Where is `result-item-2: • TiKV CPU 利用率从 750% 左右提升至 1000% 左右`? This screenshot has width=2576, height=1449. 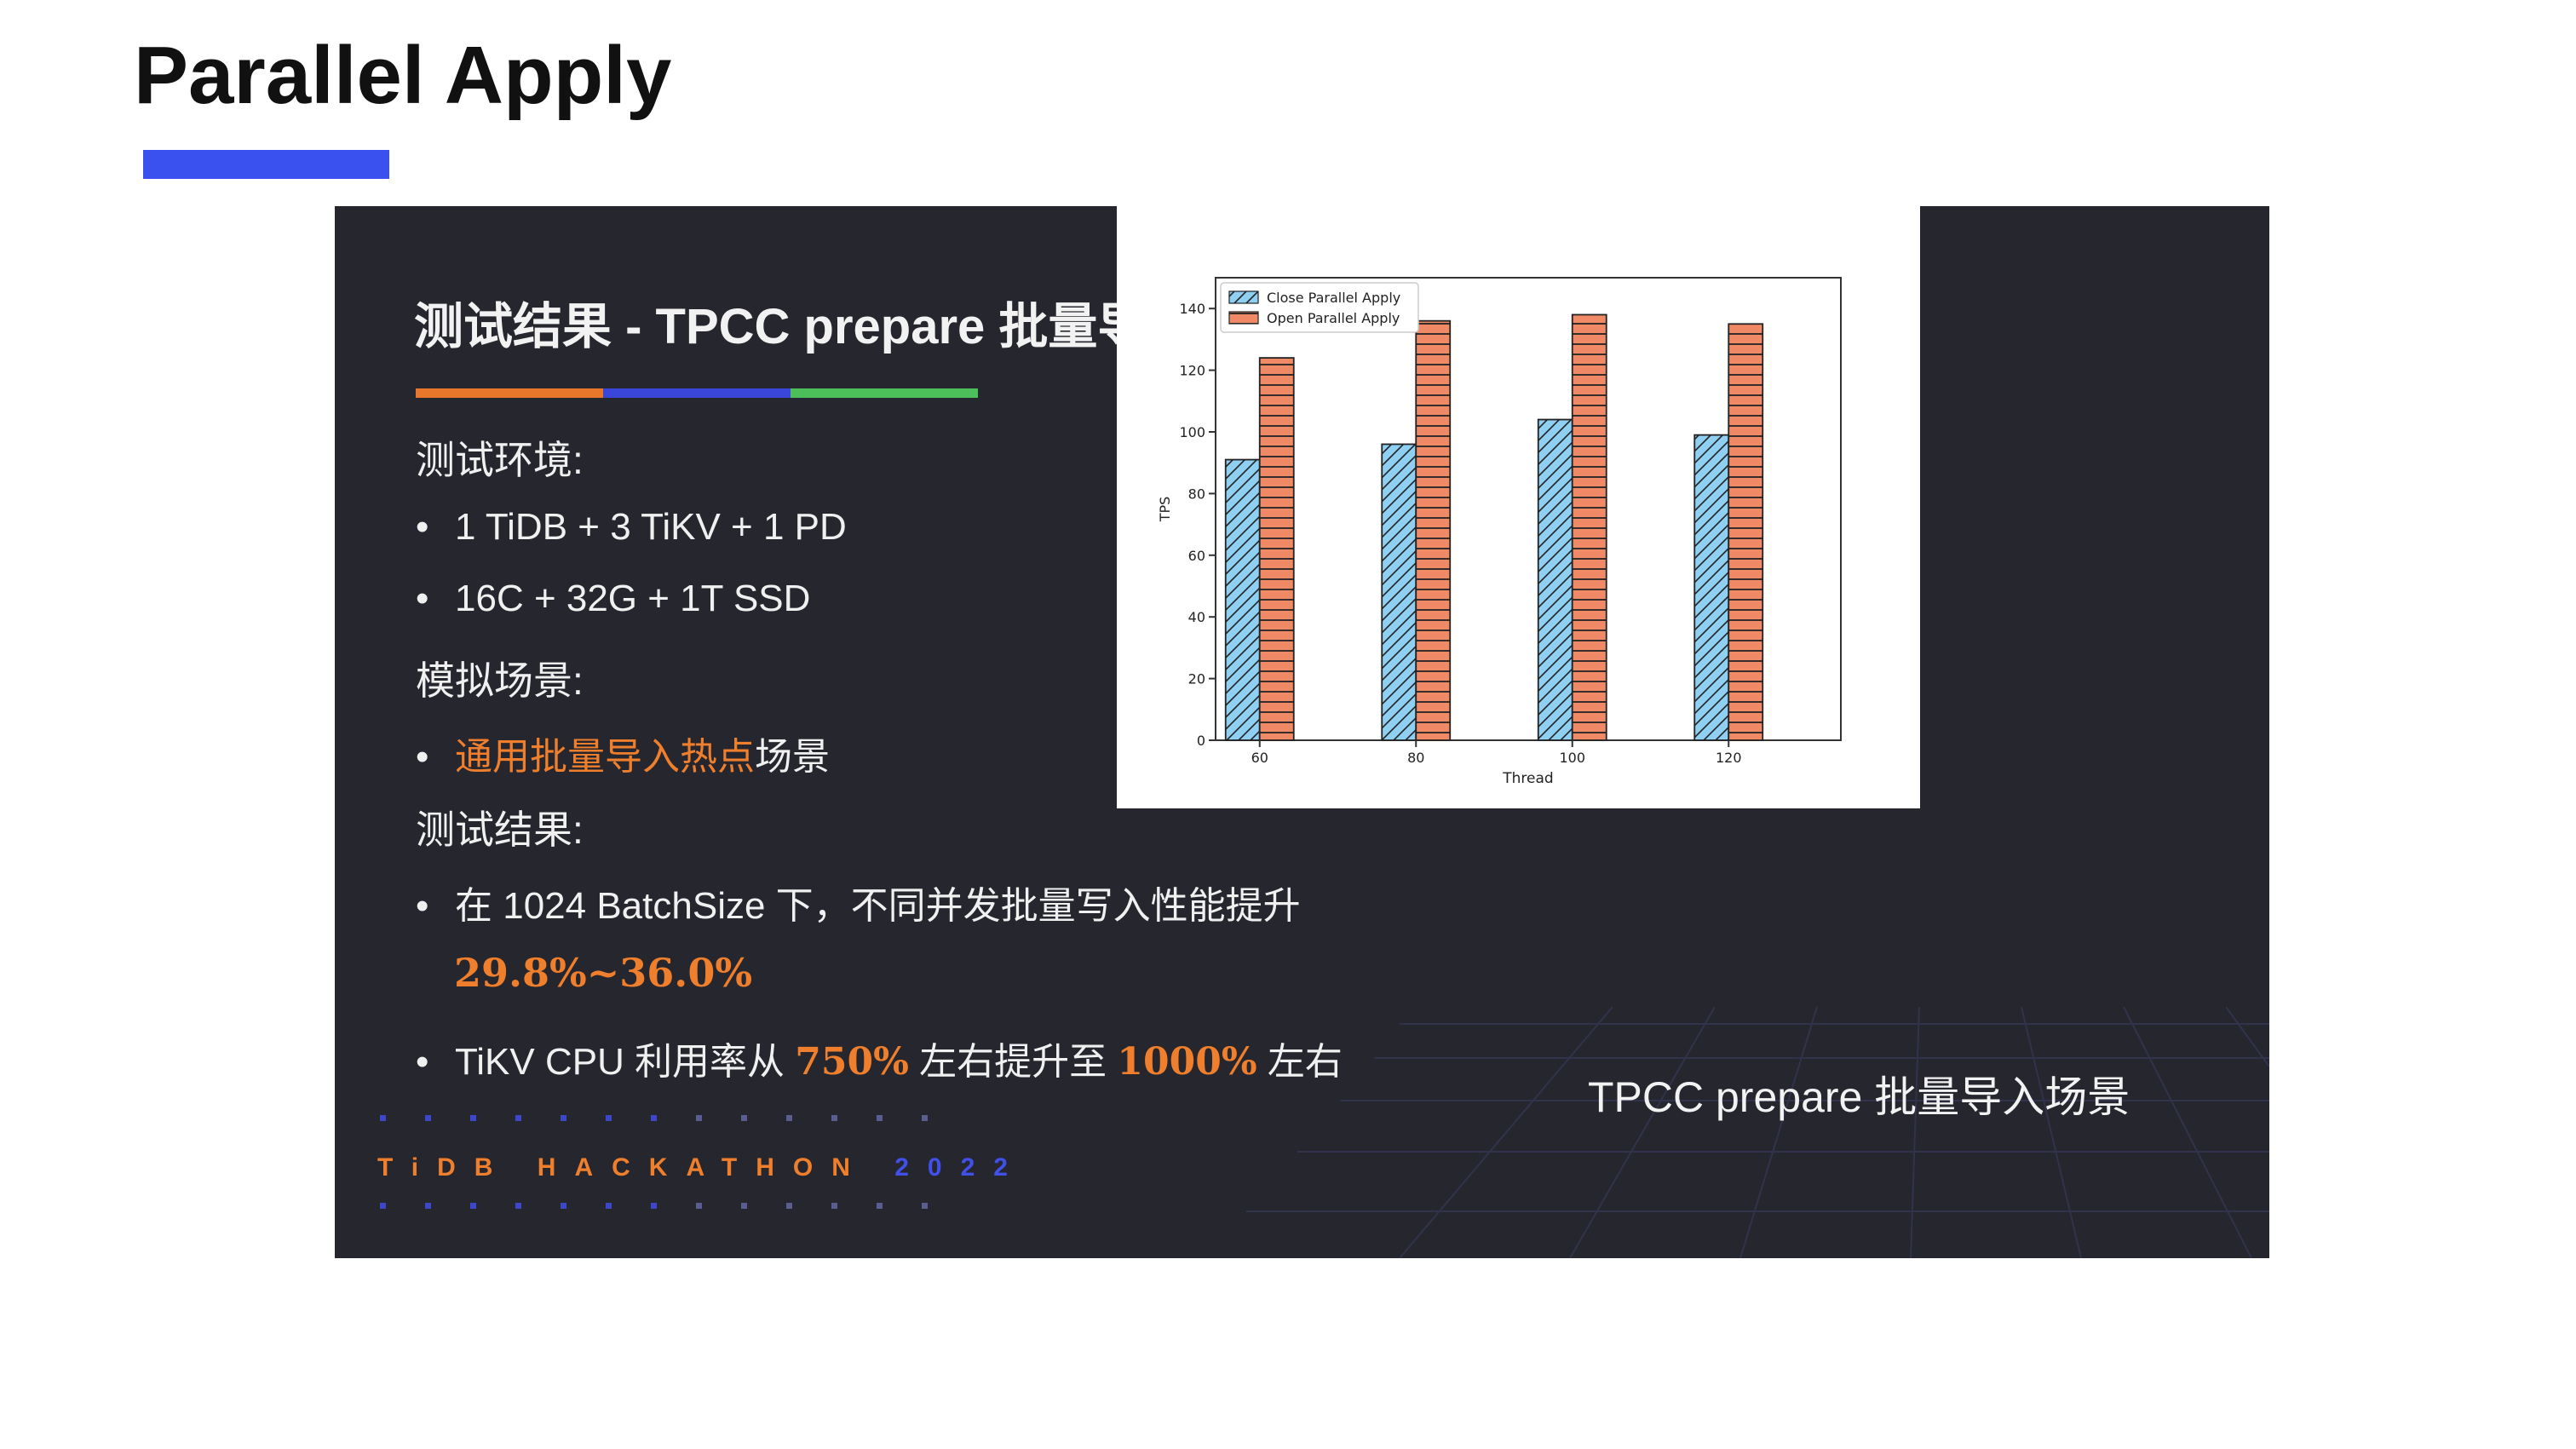 result-item-2: • TiKV CPU 利用率从 750% 左右提升至 1000% 左右 is located at coordinates (880, 1058).